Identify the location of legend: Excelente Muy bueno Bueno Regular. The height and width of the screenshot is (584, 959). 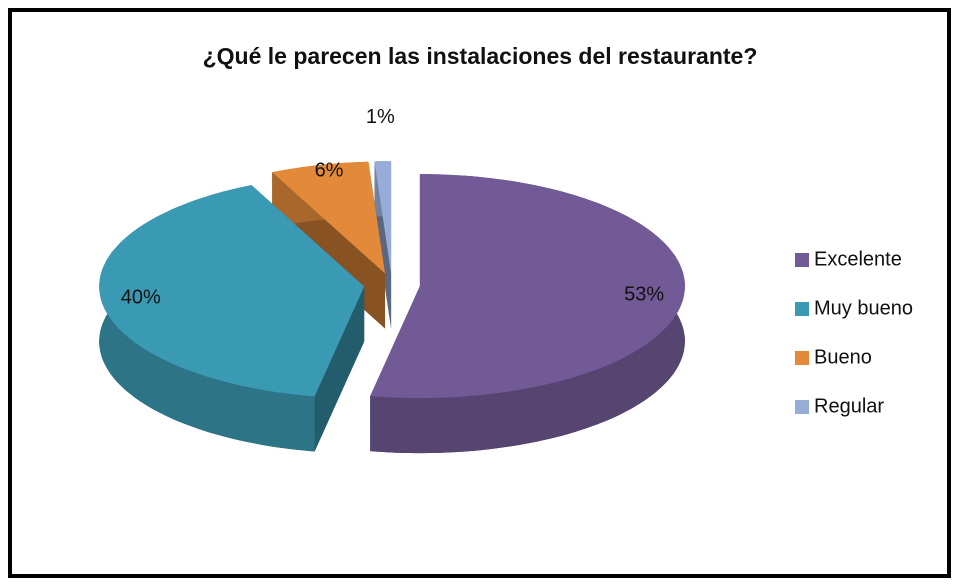
(854, 332).